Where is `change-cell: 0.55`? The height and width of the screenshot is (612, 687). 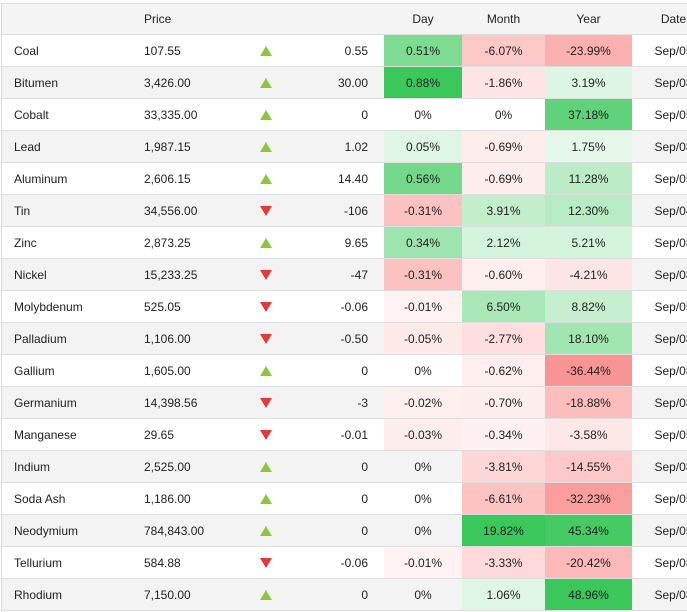 change-cell: 0.55 is located at coordinates (351, 51).